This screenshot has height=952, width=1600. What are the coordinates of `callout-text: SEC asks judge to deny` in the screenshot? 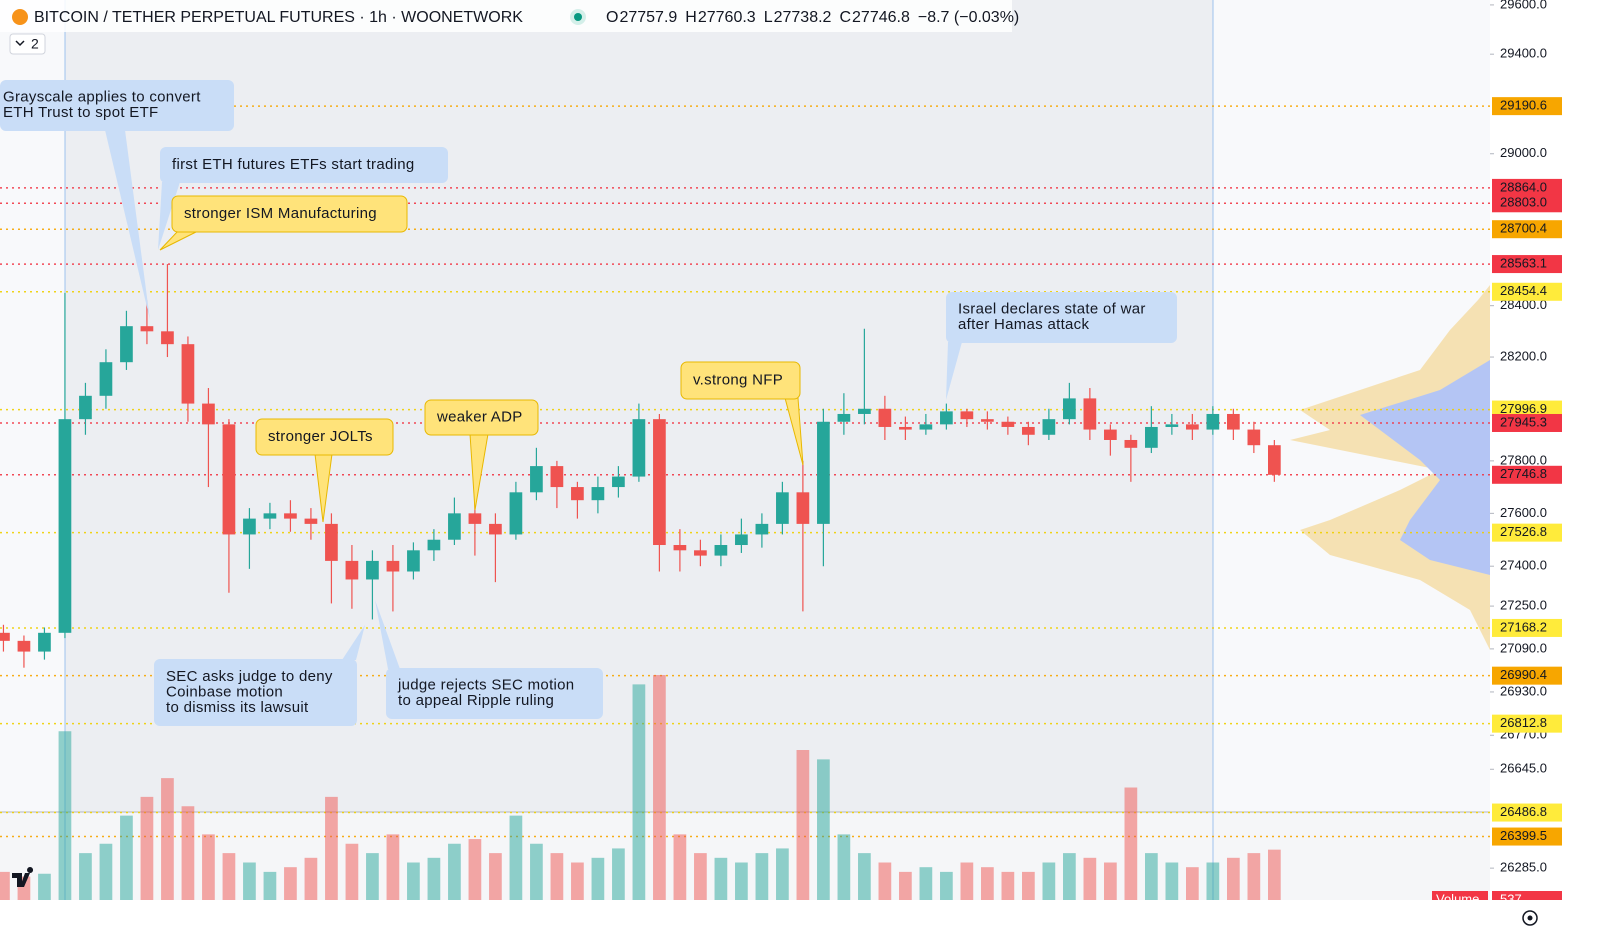 It's located at (249, 676).